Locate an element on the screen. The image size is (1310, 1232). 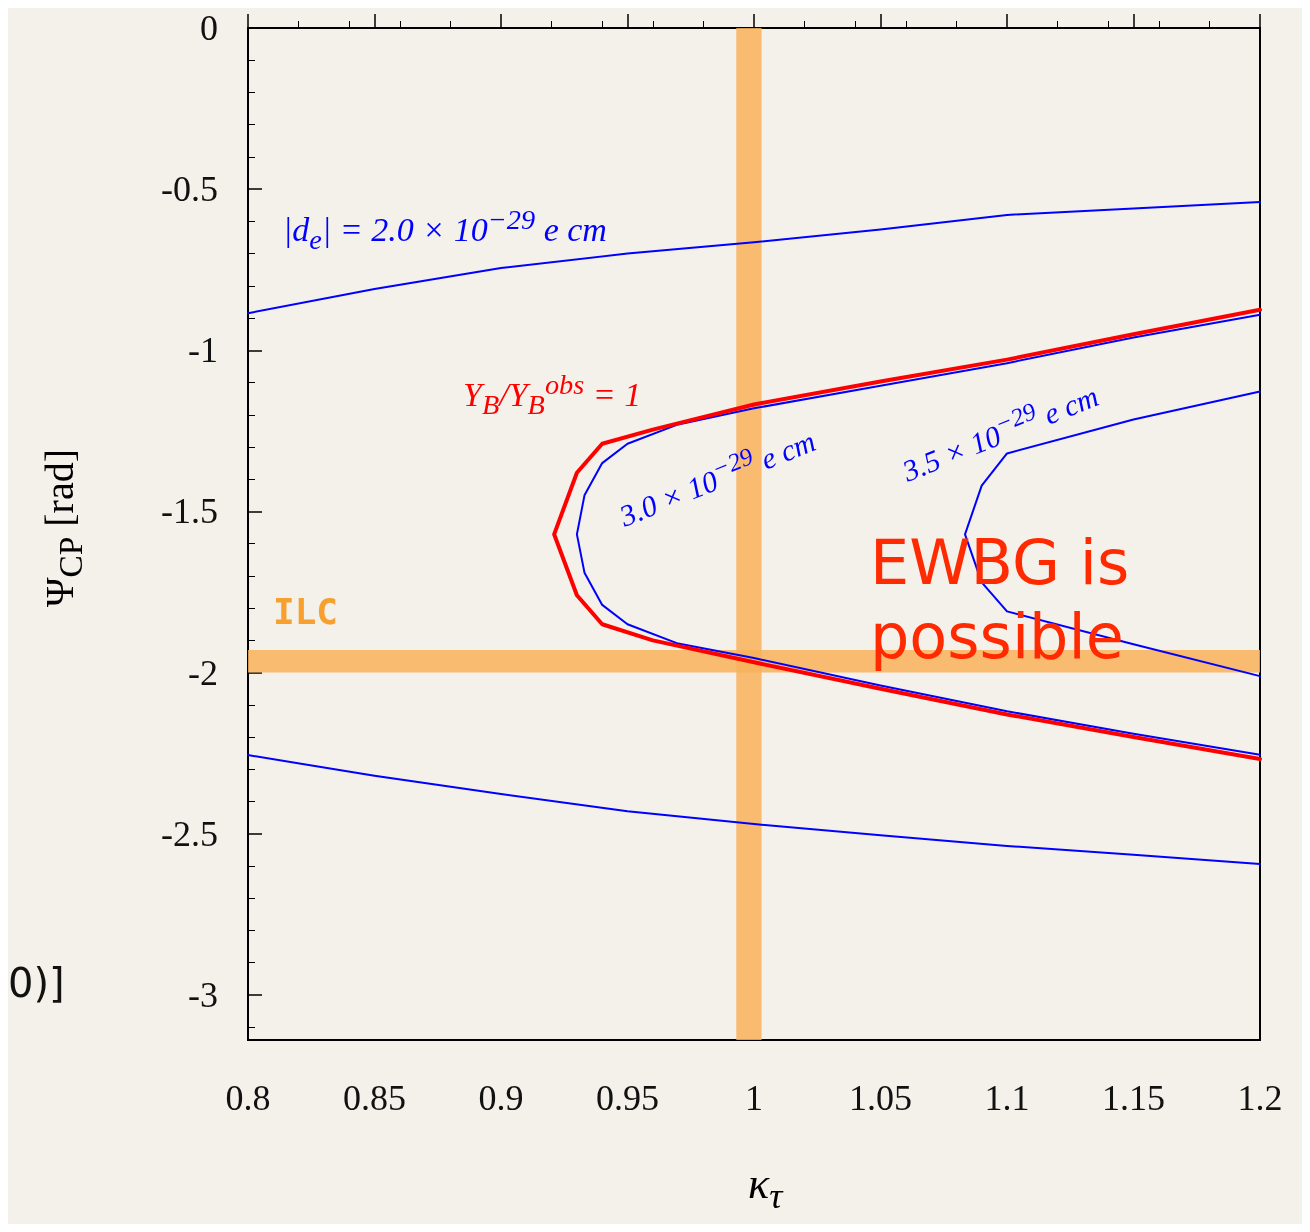
x-tick-label: 0.95 is located at coordinates (627, 1098).